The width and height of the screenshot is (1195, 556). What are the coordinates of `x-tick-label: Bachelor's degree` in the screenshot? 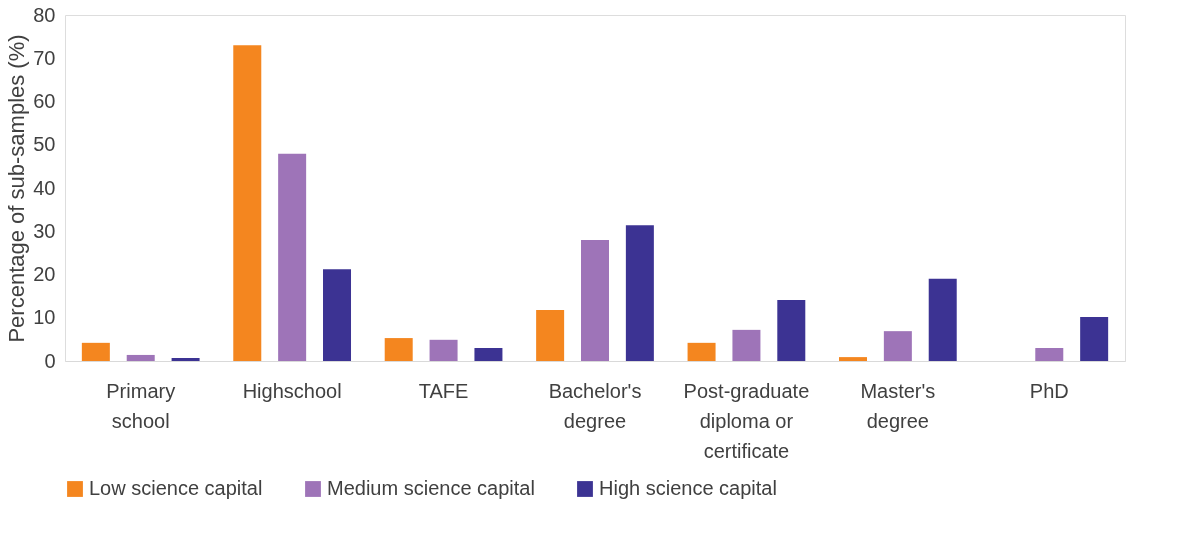 It's located at (595, 405).